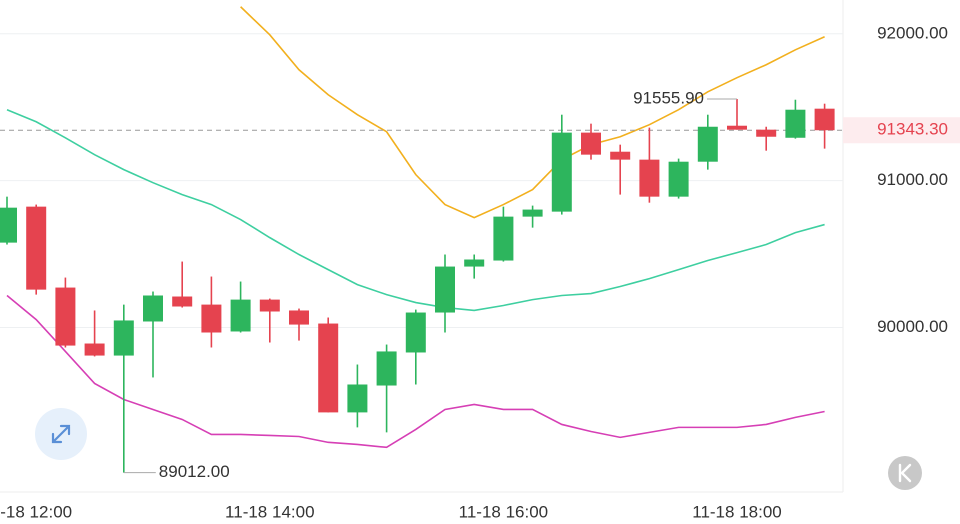  What do you see at coordinates (736, 511) in the screenshot?
I see `x-tick-label: 11-18 18:00` at bounding box center [736, 511].